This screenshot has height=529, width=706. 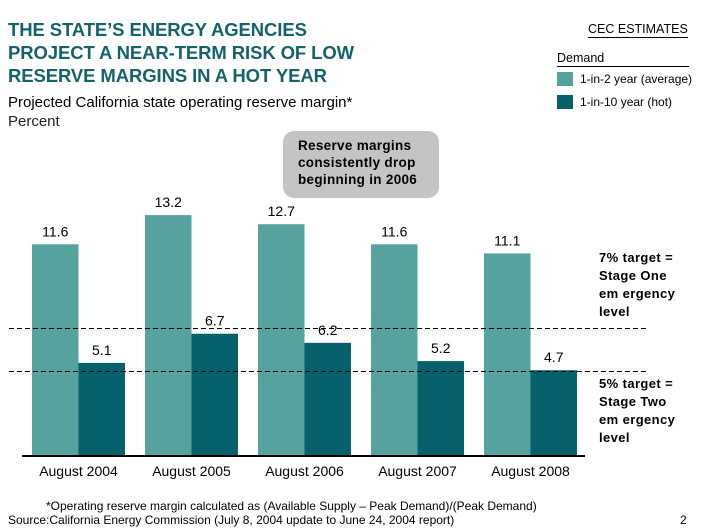 I want to click on target-line: 7% target =, so click(x=636, y=257).